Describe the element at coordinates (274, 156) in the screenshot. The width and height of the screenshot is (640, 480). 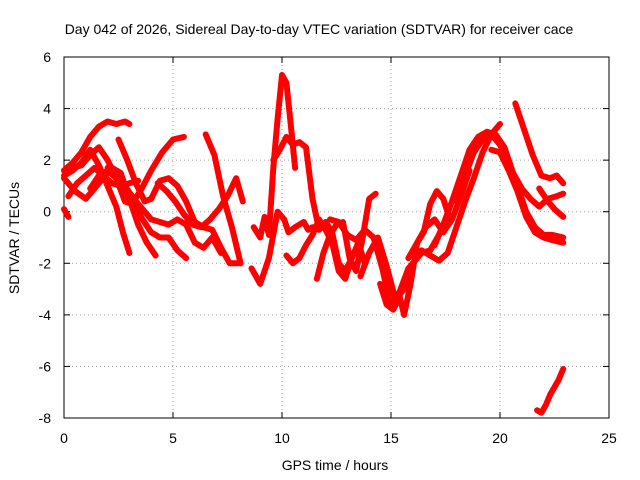
I see `series-s13` at that location.